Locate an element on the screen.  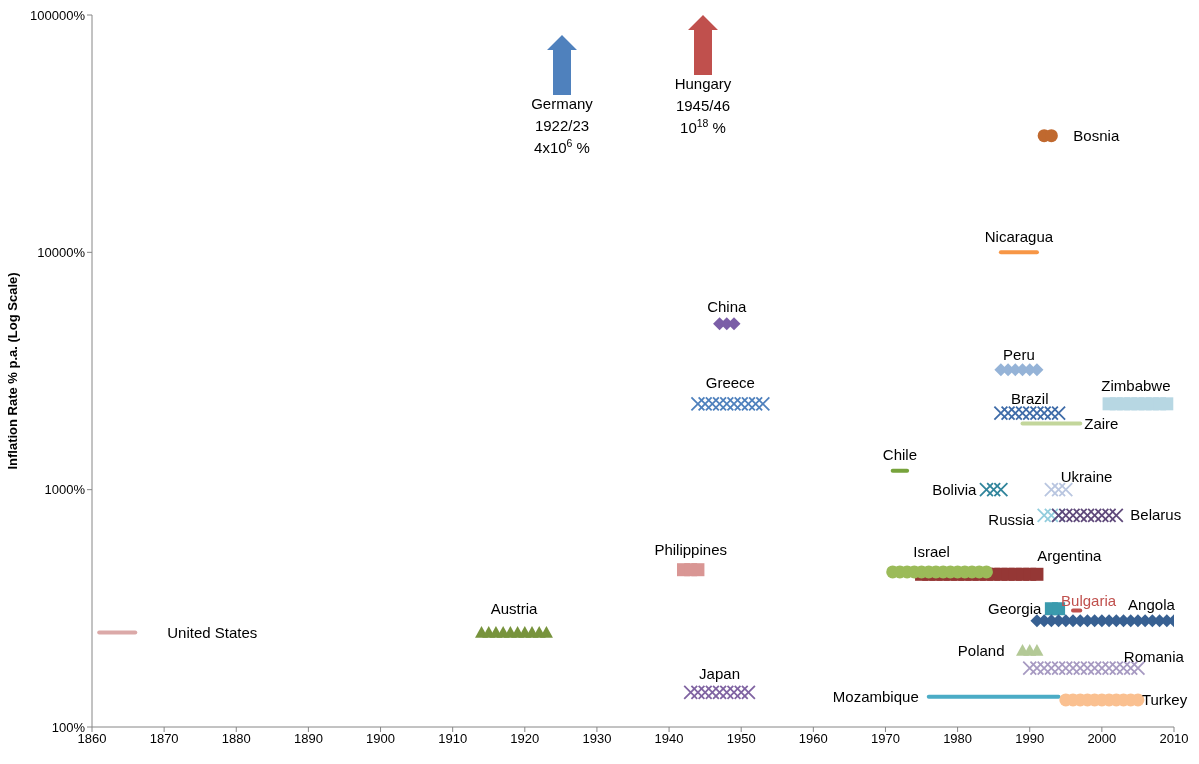
series-label: Israel is located at coordinates (931, 551).